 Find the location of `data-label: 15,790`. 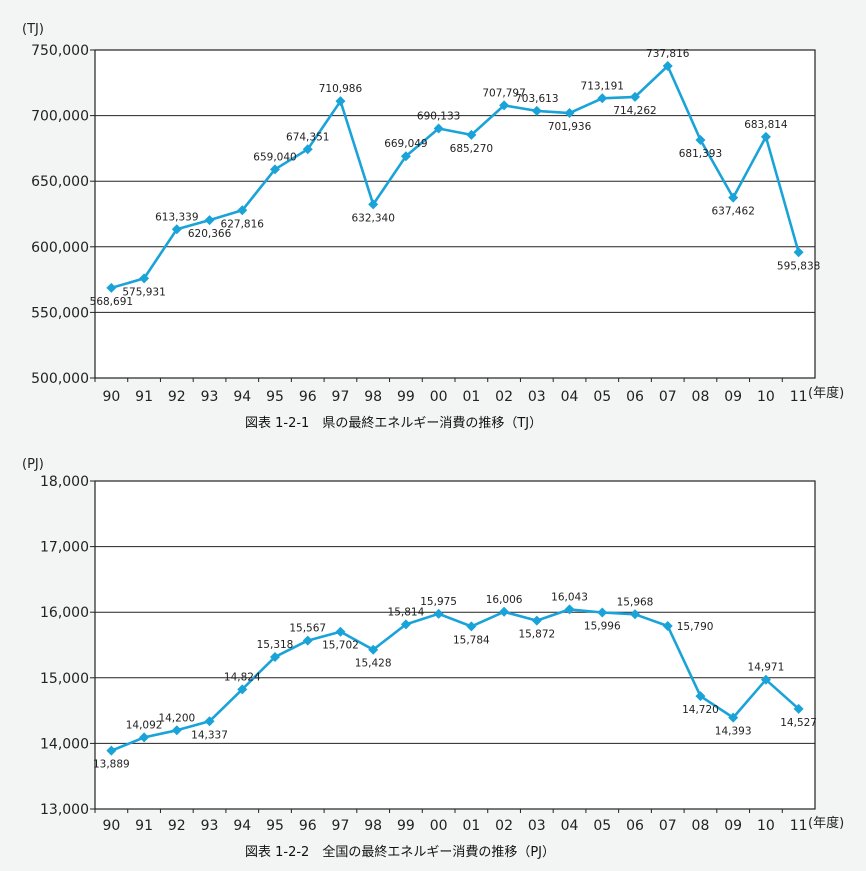

data-label: 15,790 is located at coordinates (695, 627).